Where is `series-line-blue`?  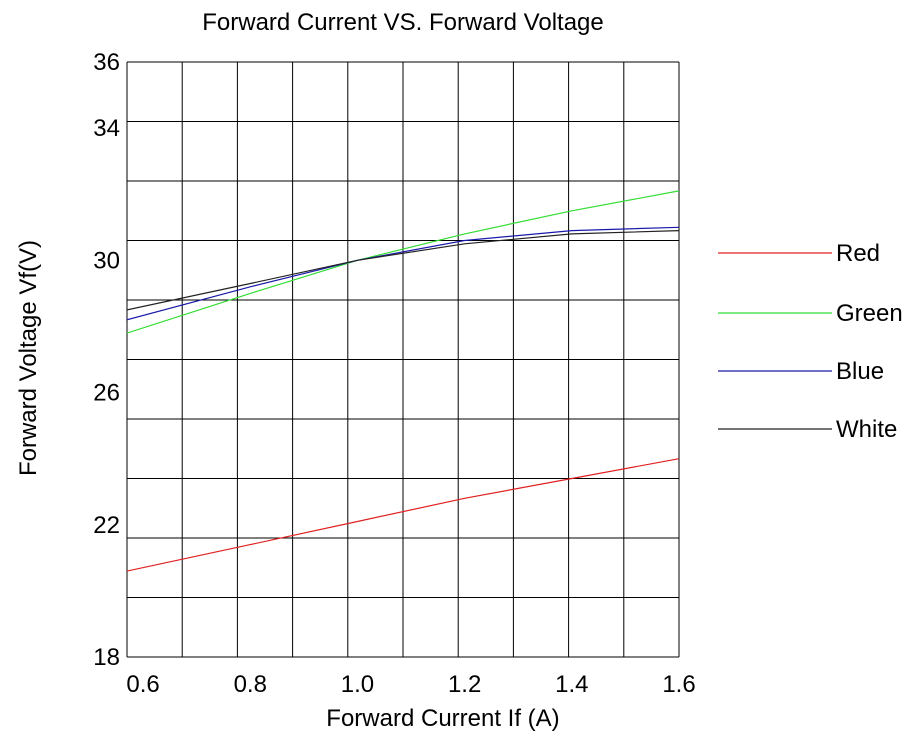 series-line-blue is located at coordinates (403, 273).